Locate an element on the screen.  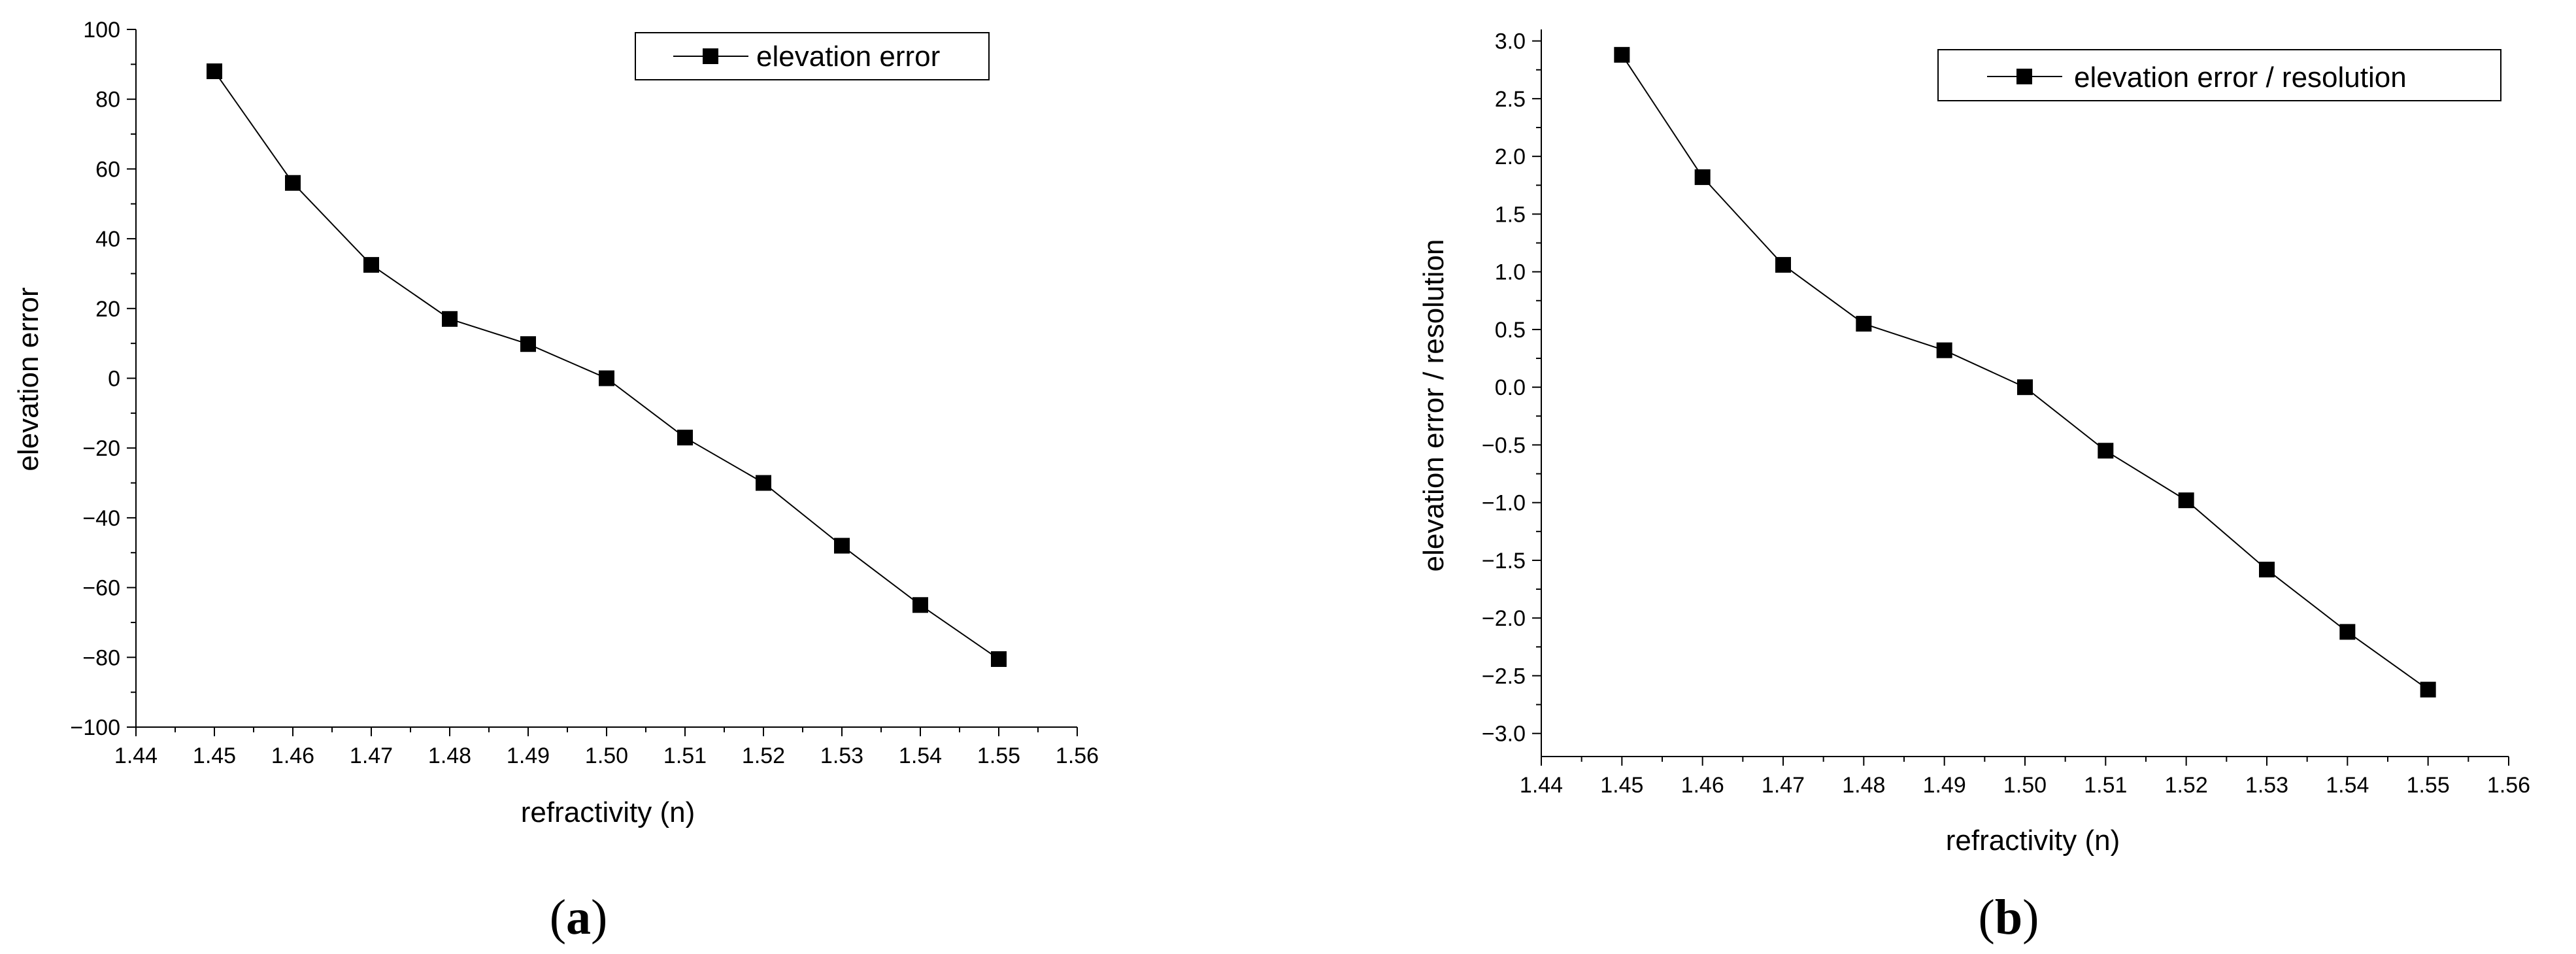
y-tick-label: −1.0 is located at coordinates (1504, 503).